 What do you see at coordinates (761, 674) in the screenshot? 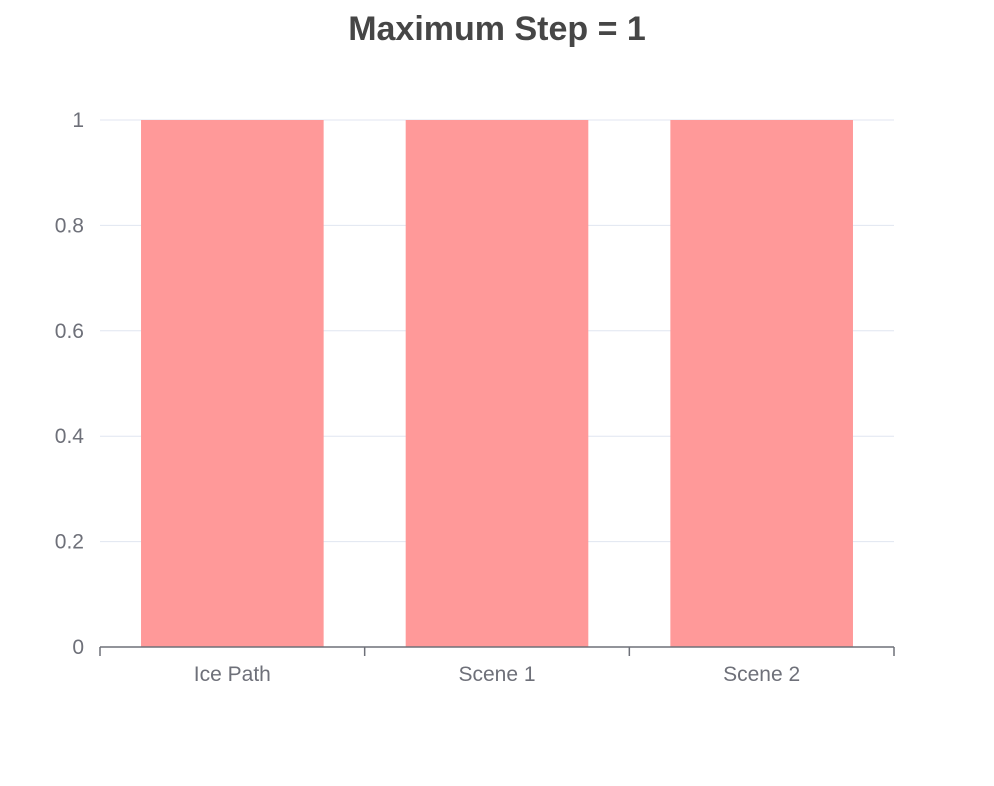
I see `x-tick-label: Scene 2` at bounding box center [761, 674].